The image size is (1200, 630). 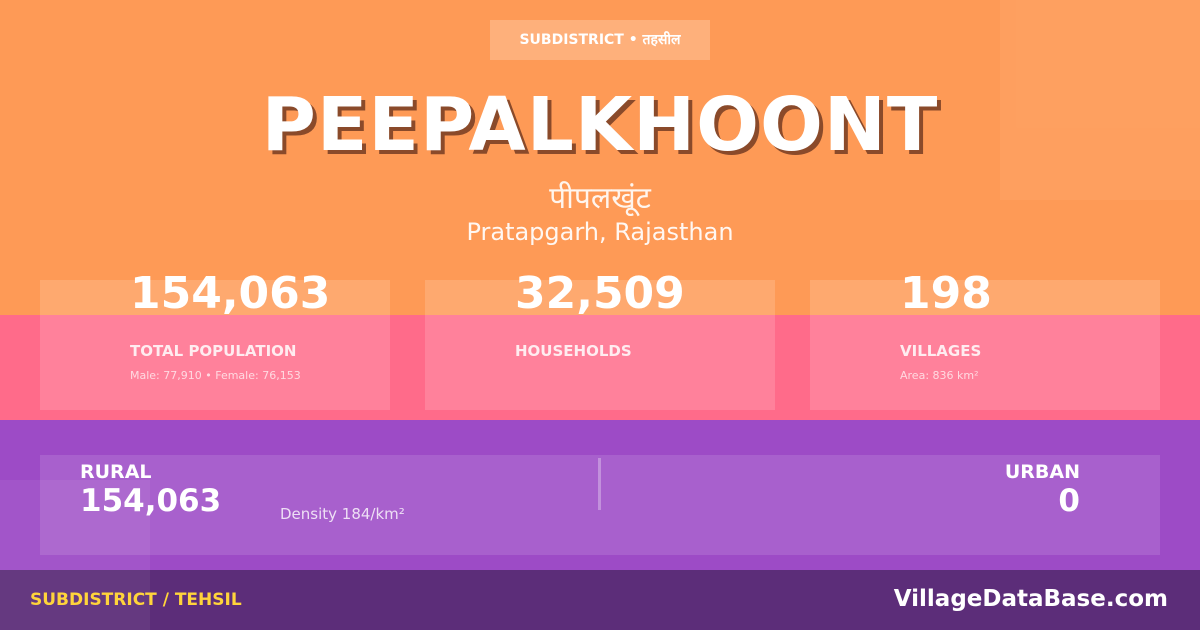 I want to click on location: Pratapgarh, Rajasthan, so click(x=600, y=232).